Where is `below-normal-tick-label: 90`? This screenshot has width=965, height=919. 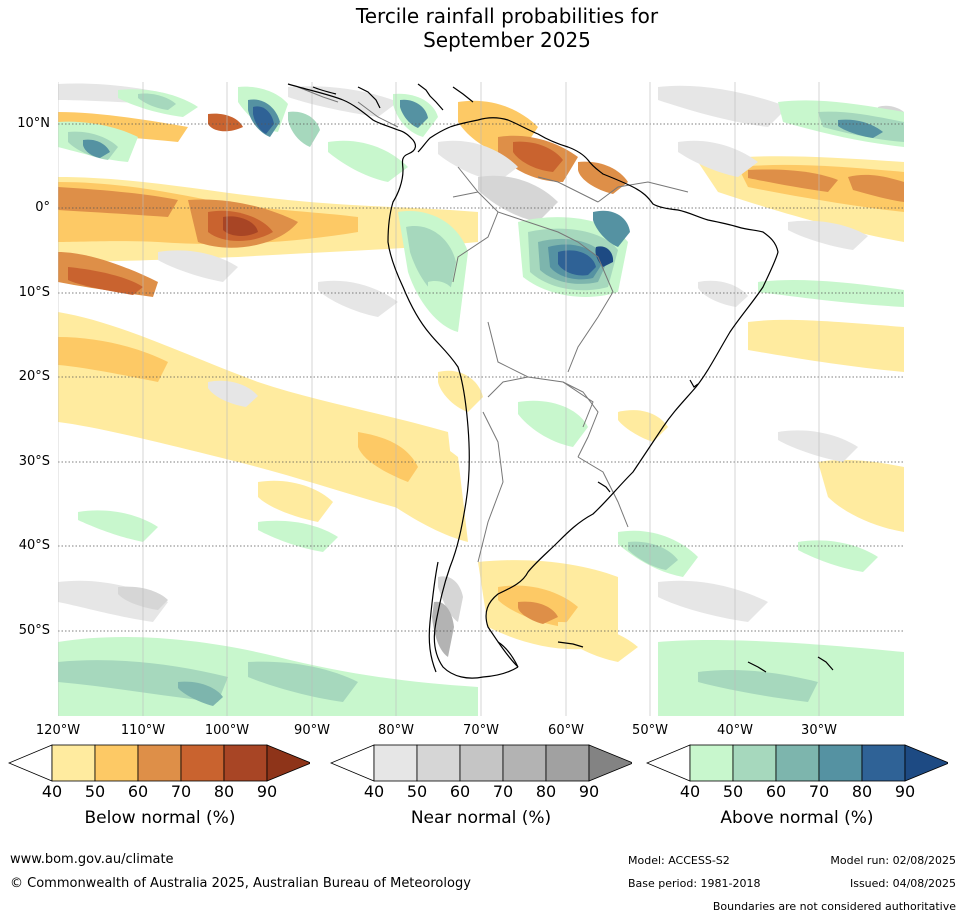
below-normal-tick-label: 90 is located at coordinates (267, 791).